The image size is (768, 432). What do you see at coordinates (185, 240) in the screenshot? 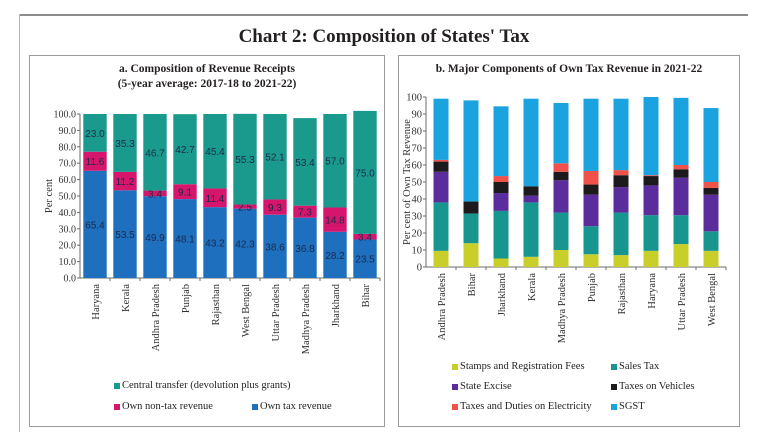
I see `data-label: 48.1` at bounding box center [185, 240].